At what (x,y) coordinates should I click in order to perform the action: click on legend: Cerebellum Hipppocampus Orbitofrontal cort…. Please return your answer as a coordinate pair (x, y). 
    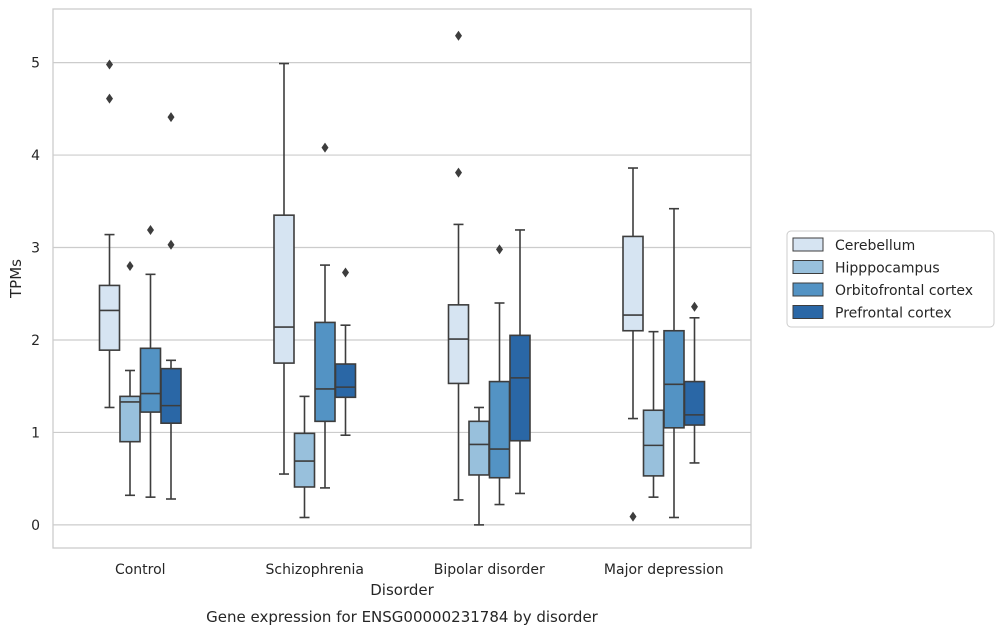
    Looking at the image, I should click on (890, 279).